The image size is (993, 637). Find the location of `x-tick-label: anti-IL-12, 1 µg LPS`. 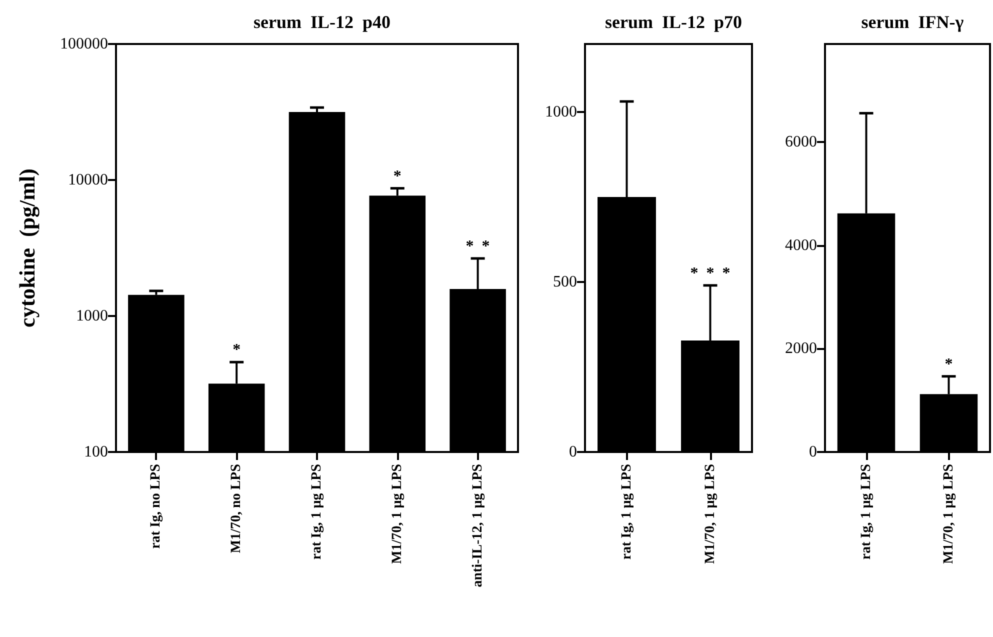

x-tick-label: anti-IL-12, 1 µg LPS is located at coordinates (478, 526).